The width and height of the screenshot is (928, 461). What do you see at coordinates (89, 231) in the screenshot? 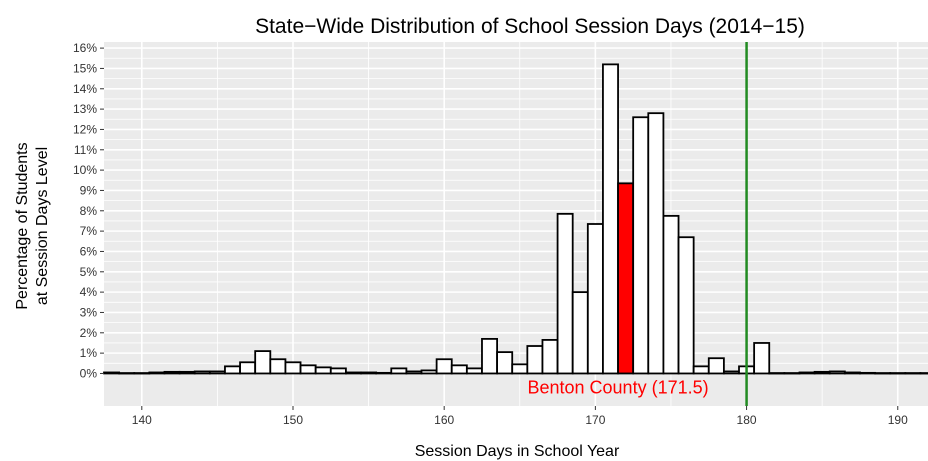
I see `y-tick-label: 7%` at bounding box center [89, 231].